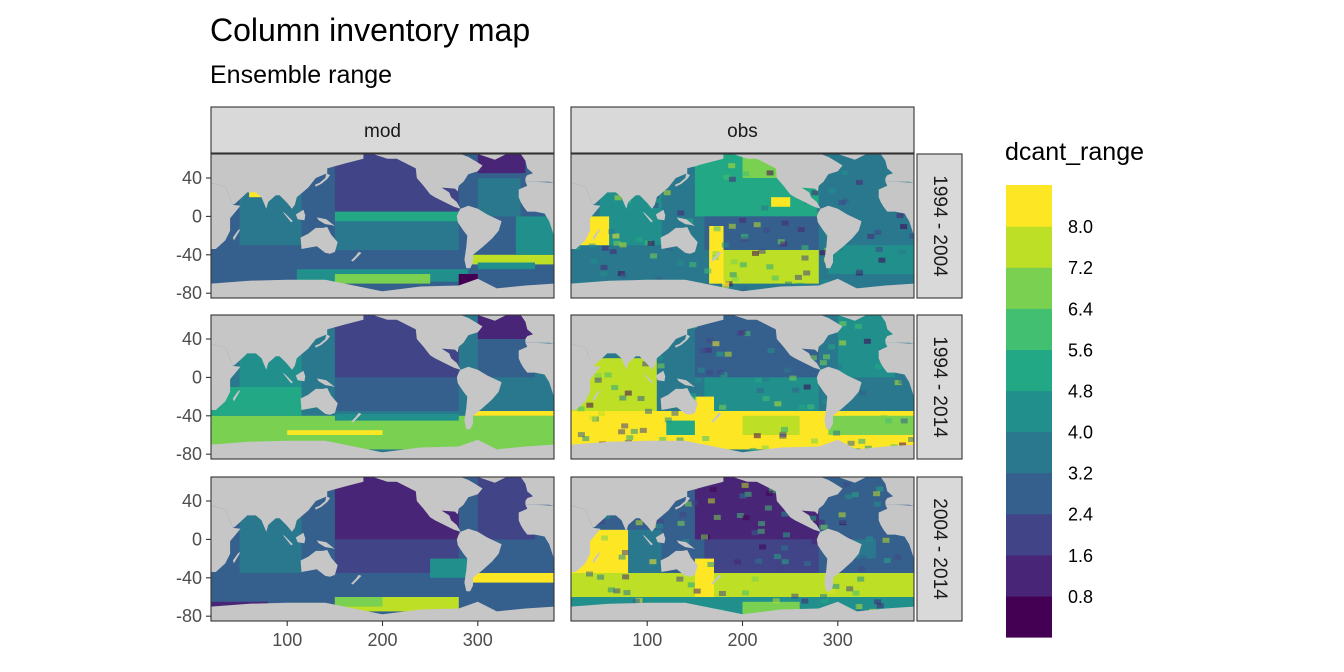  What do you see at coordinates (788, 504) in the screenshot?
I see `landmass-northamerica` at bounding box center [788, 504].